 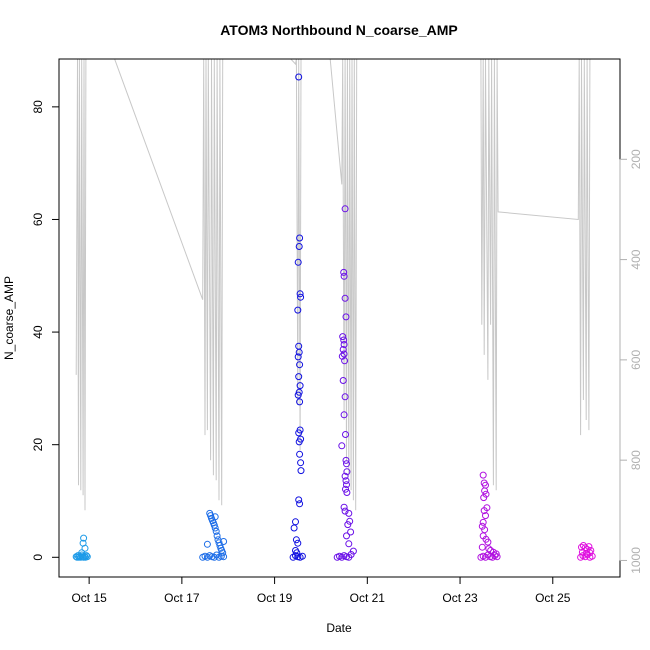 I want to click on y-tick-label: 40, so click(x=38, y=332).